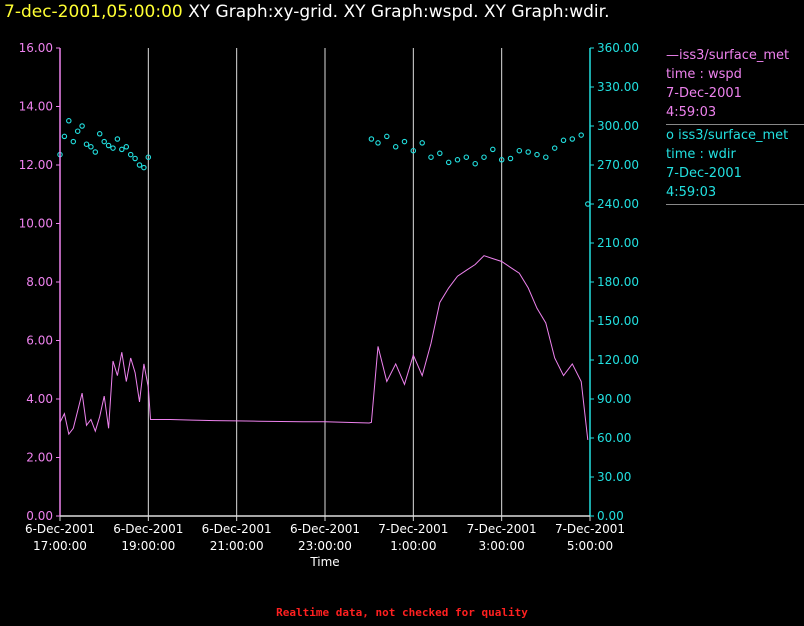 Image resolution: width=804 pixels, height=626 pixels. What do you see at coordinates (618, 87) in the screenshot?
I see `y-right-tick-label: 330.00` at bounding box center [618, 87].